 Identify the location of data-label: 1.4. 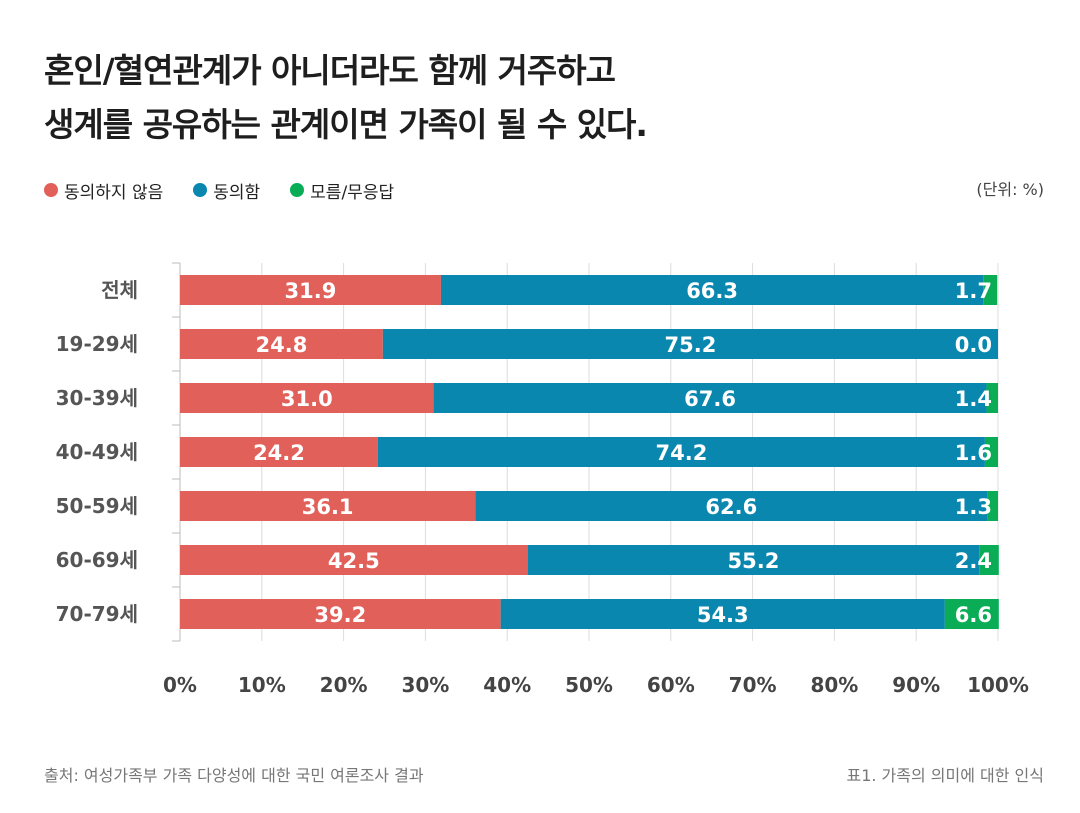
(973, 399).